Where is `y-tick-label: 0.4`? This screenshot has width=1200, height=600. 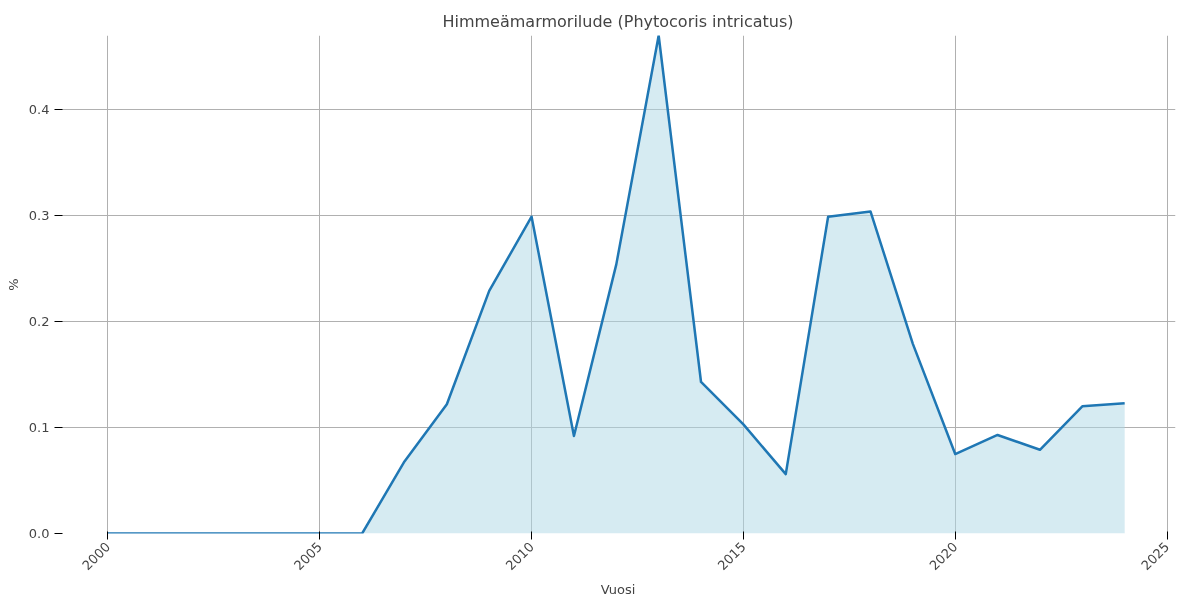
y-tick-label: 0.4 is located at coordinates (39, 110).